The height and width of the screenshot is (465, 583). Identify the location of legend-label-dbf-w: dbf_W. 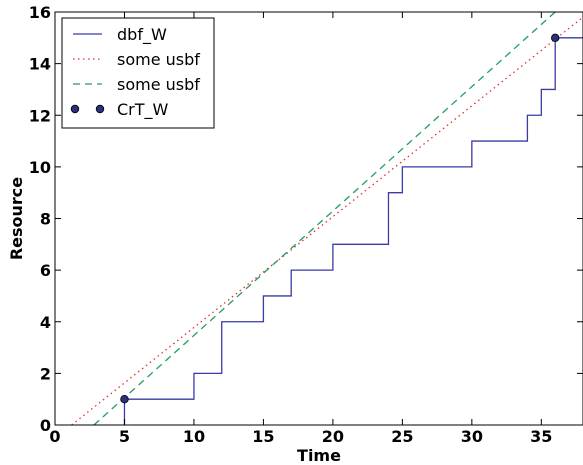
(142, 35).